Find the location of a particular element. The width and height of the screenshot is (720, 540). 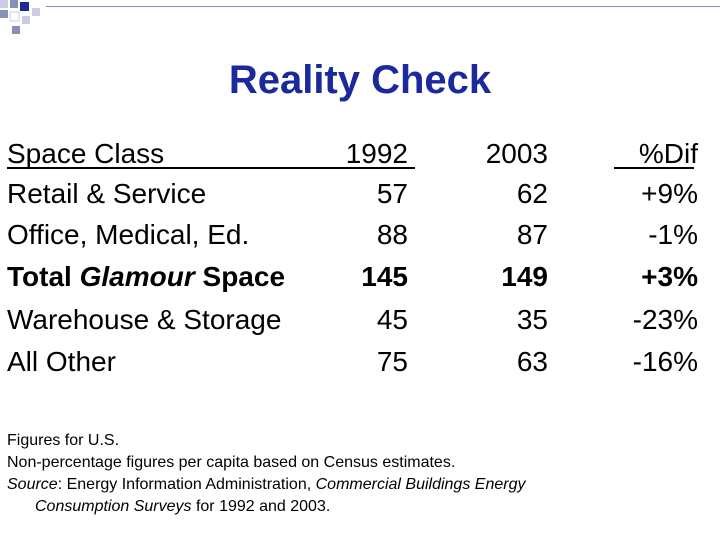

row-label: Retail & Service is located at coordinates (107, 193).